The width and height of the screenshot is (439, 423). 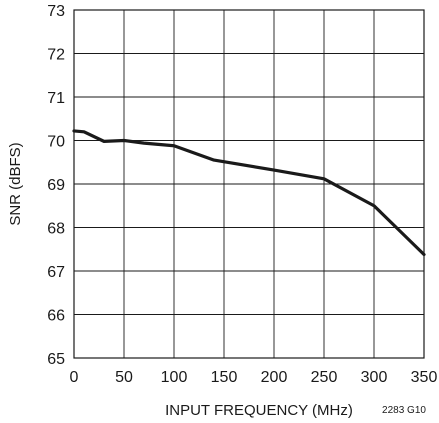 I want to click on y-tick-labels: 65 66 67 68 69 70 71 72 73, so click(x=56, y=185).